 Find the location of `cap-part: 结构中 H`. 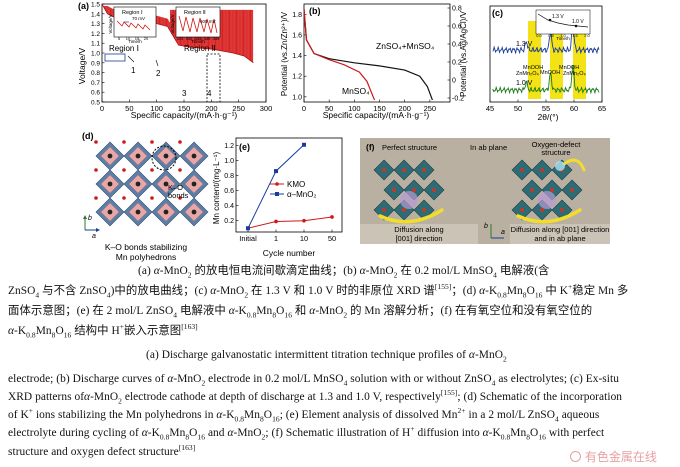

cap-part: 结构中 H is located at coordinates (97, 331).